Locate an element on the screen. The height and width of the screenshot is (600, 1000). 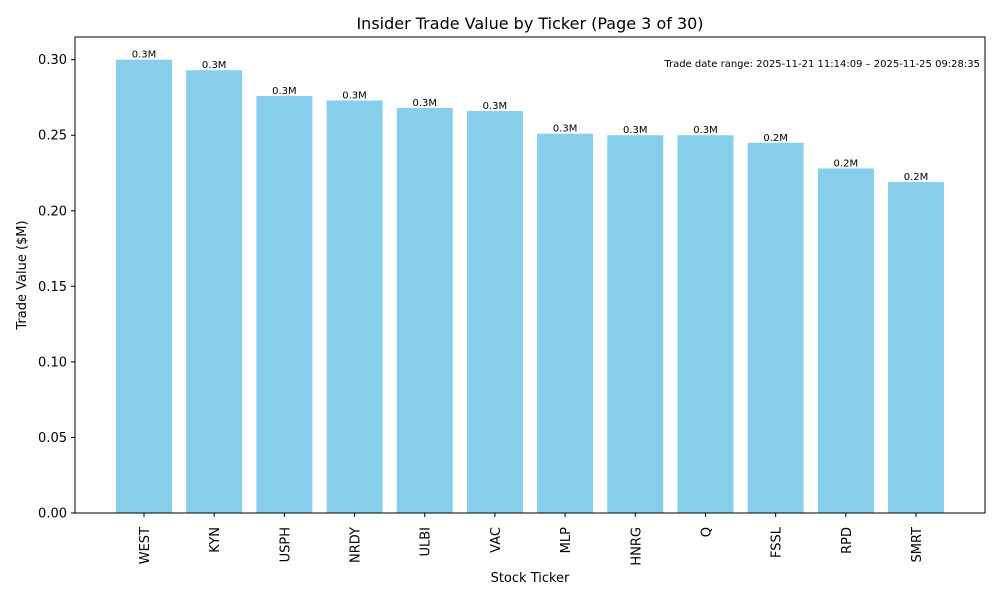
x-tick-label-kyn: KYN is located at coordinates (215, 540).